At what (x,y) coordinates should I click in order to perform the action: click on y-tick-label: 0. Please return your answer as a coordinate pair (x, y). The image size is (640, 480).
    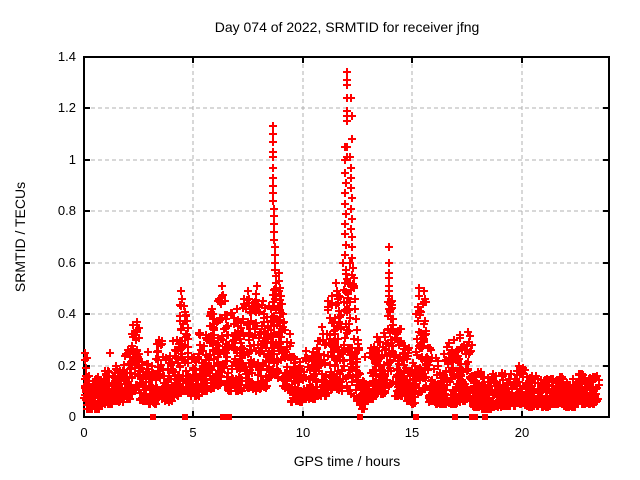
    Looking at the image, I should click on (72, 416).